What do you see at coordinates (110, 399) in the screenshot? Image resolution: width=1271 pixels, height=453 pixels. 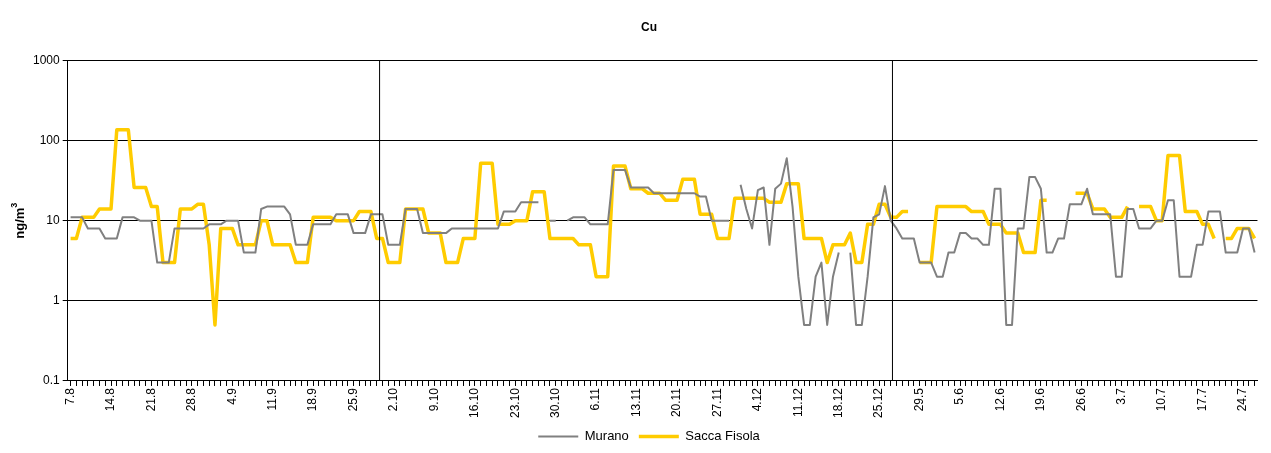 I see `x-tick-label: 14.8` at bounding box center [110, 399].